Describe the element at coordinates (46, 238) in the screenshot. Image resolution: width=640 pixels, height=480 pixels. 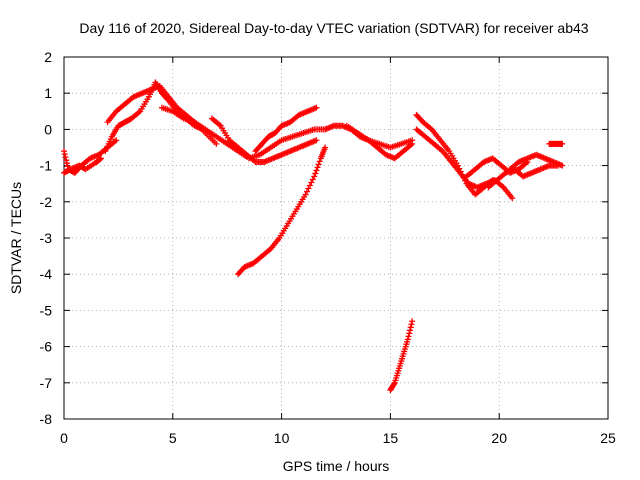
I see `y-tick-label: -3` at that location.